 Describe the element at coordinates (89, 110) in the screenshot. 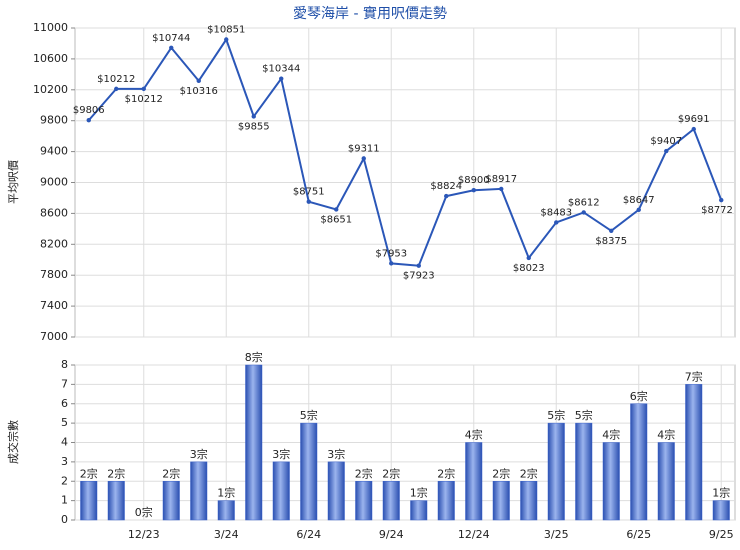

I see `value-label: $9806` at that location.